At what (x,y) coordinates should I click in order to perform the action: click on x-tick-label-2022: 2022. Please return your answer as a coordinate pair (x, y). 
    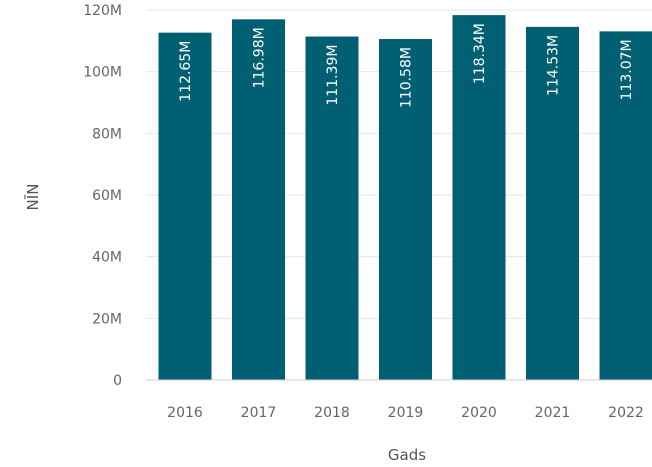
    Looking at the image, I should click on (626, 413).